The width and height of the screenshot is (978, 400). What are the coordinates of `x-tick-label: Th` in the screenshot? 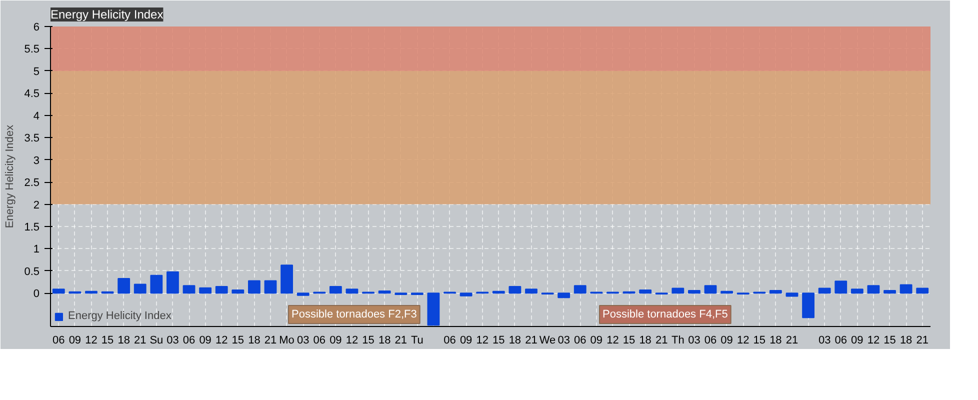 It's located at (677, 340).